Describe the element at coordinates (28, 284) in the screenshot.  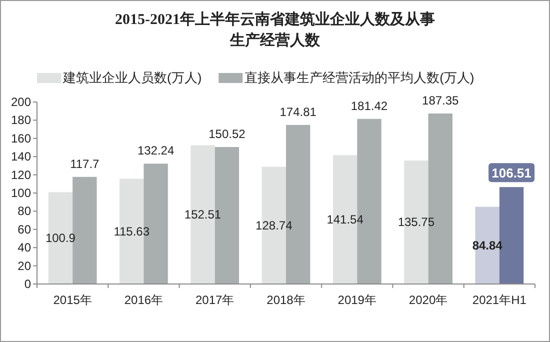
I see `y-tick-label: 0` at that location.